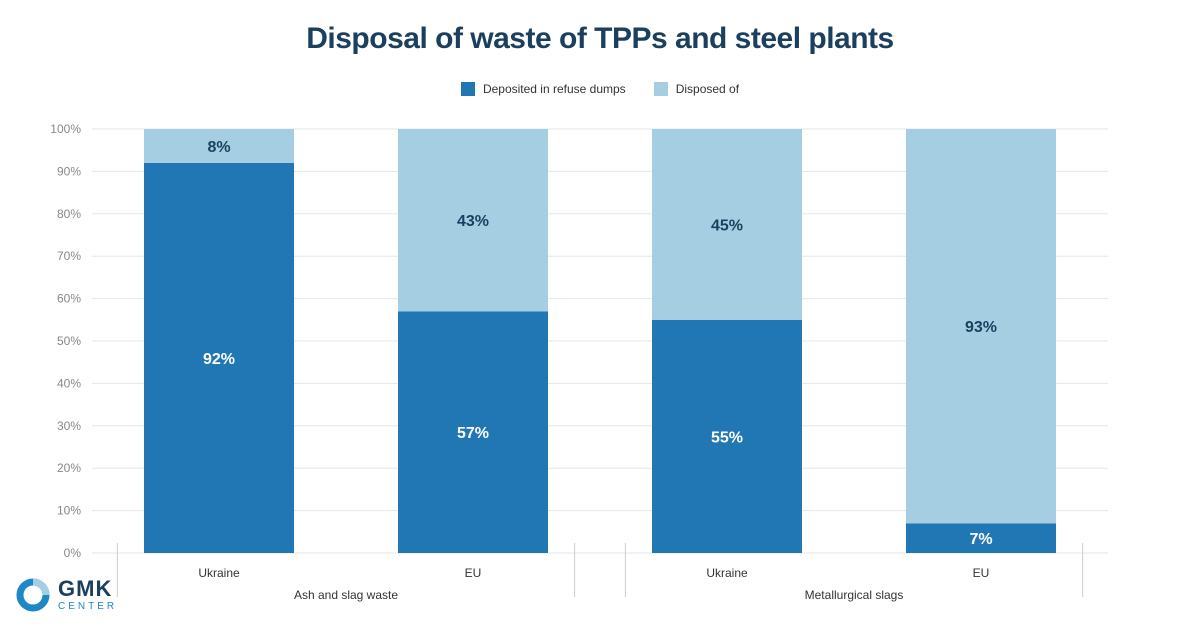 The height and width of the screenshot is (630, 1200). I want to click on y-tick-label: 80%, so click(69, 214).